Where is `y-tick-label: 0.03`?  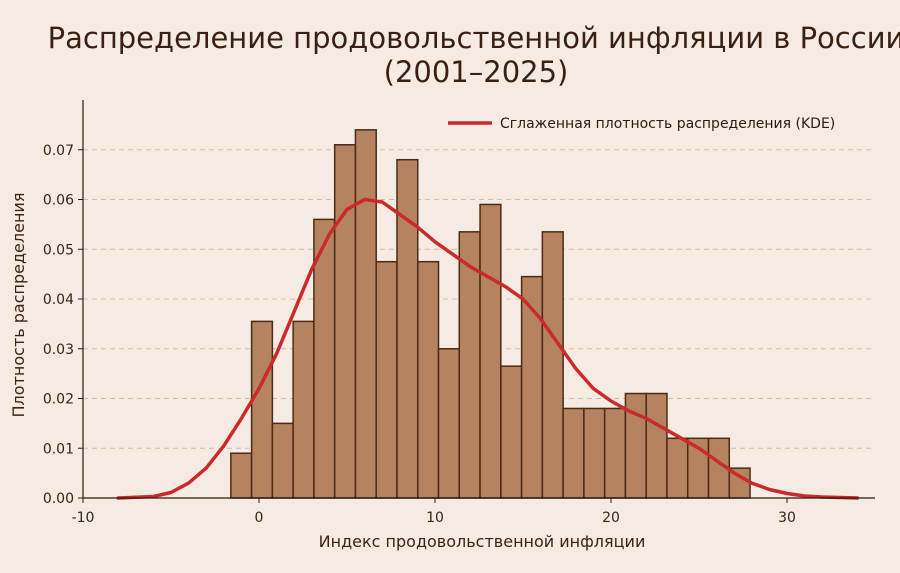 y-tick-label: 0.03 is located at coordinates (58, 350).